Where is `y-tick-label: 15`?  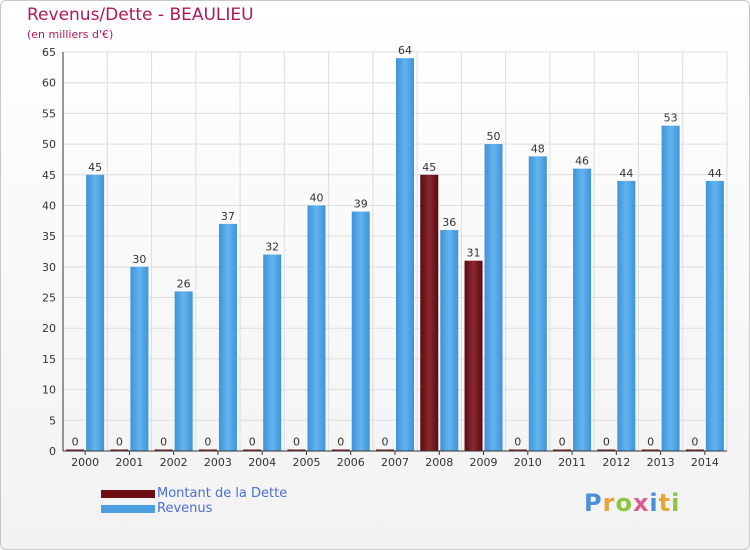 y-tick-label: 15 is located at coordinates (49, 359).